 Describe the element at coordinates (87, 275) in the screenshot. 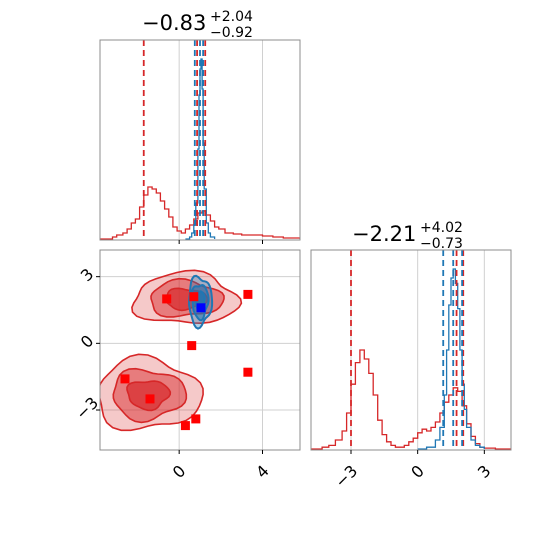

I see `y-tick-label: 3` at that location.